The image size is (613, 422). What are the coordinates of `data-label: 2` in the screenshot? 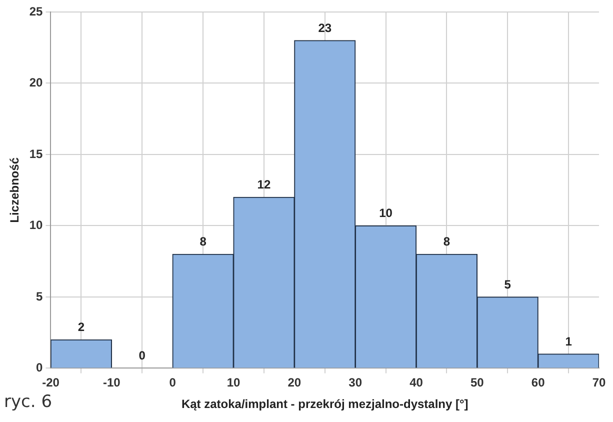 It's located at (81, 327).